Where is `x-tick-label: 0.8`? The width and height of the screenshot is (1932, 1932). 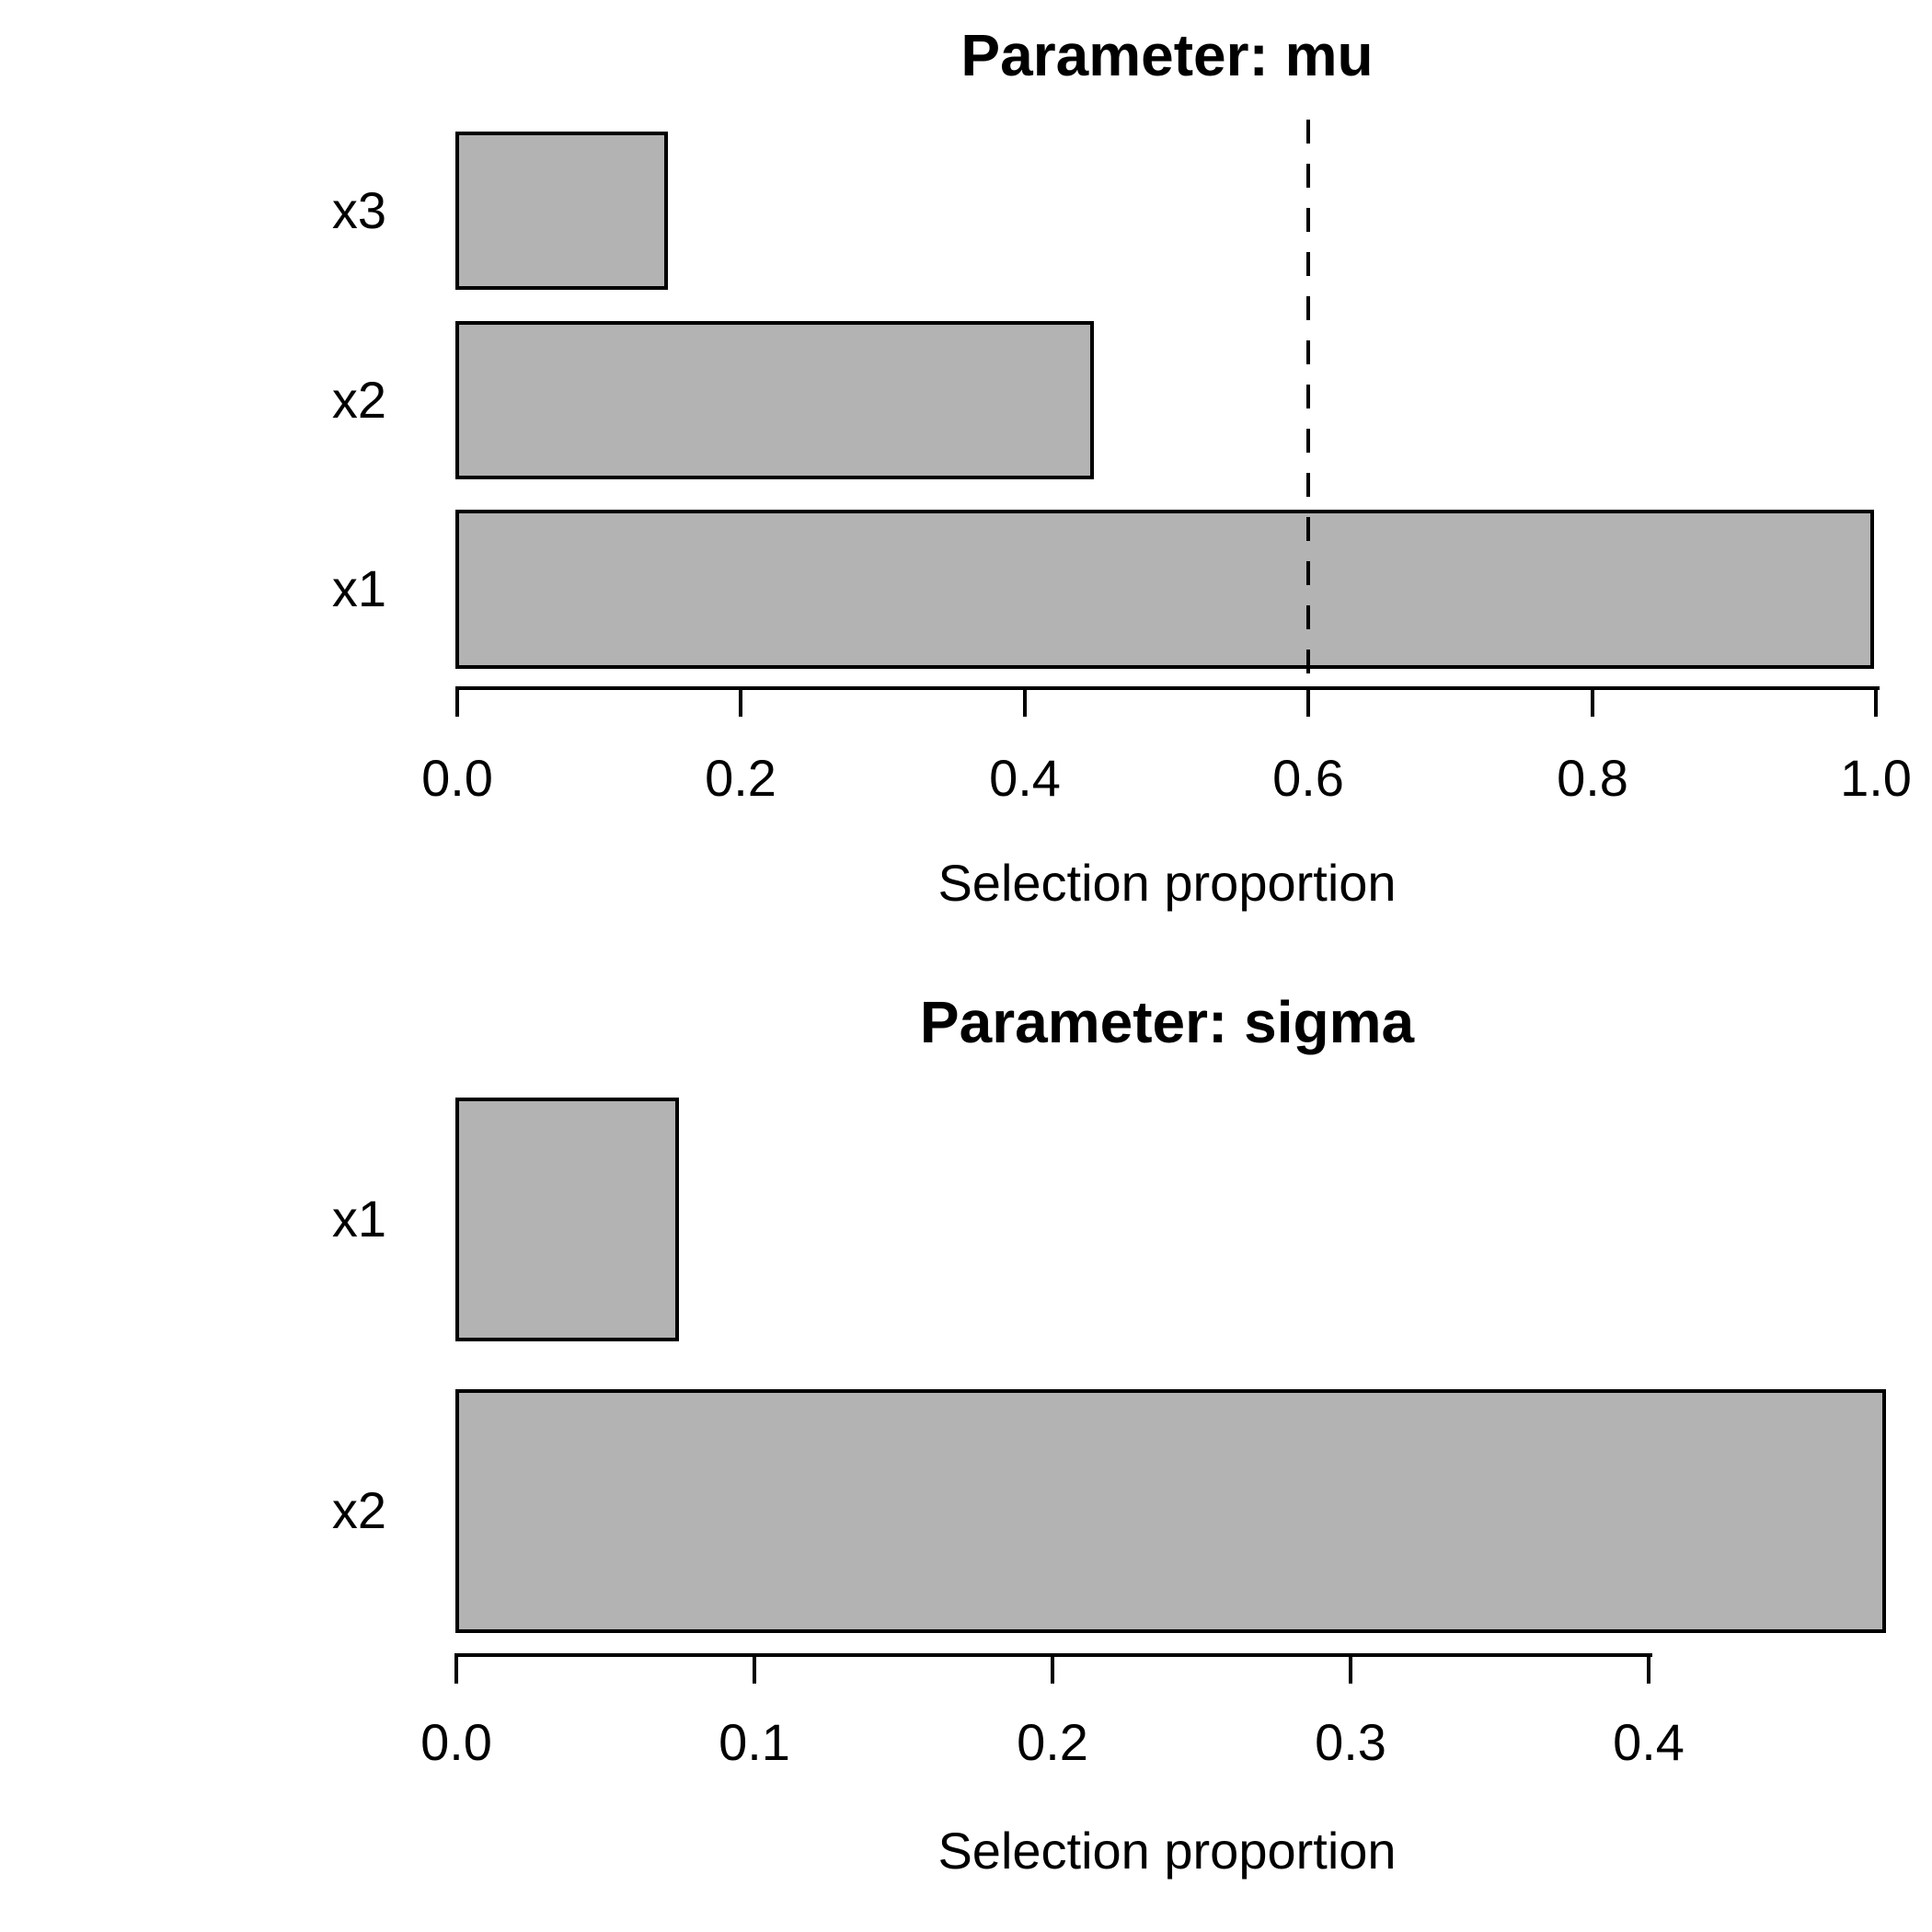
x-tick-label: 0.8 is located at coordinates (1592, 778).